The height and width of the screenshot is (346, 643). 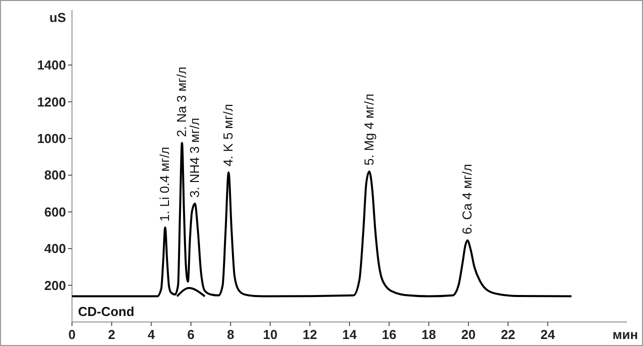 What do you see at coordinates (368, 130) in the screenshot?
I see `annotation: 5. Mg 4 мг/л` at bounding box center [368, 130].